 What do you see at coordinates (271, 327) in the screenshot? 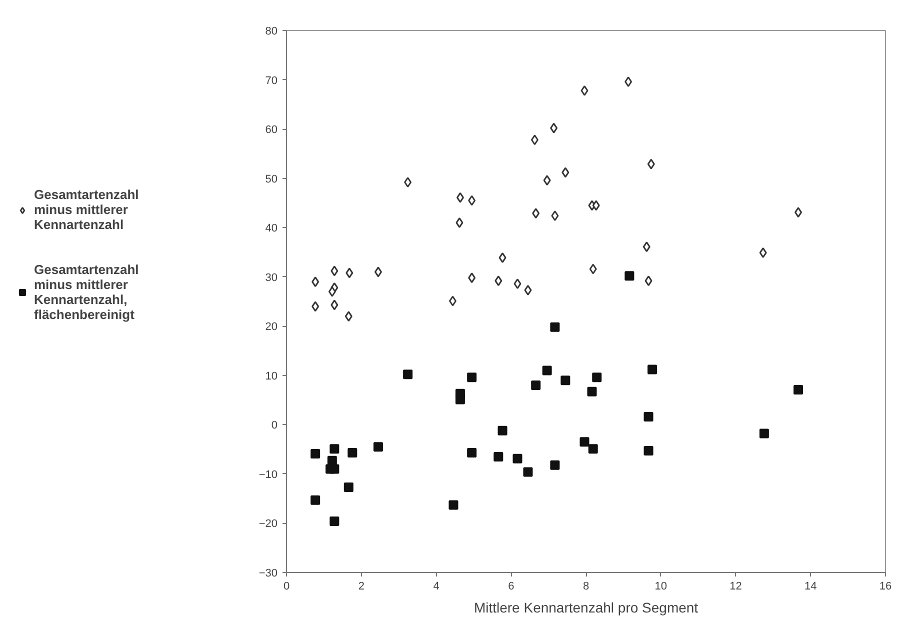
I see `y-tick-label: 20` at bounding box center [271, 327].